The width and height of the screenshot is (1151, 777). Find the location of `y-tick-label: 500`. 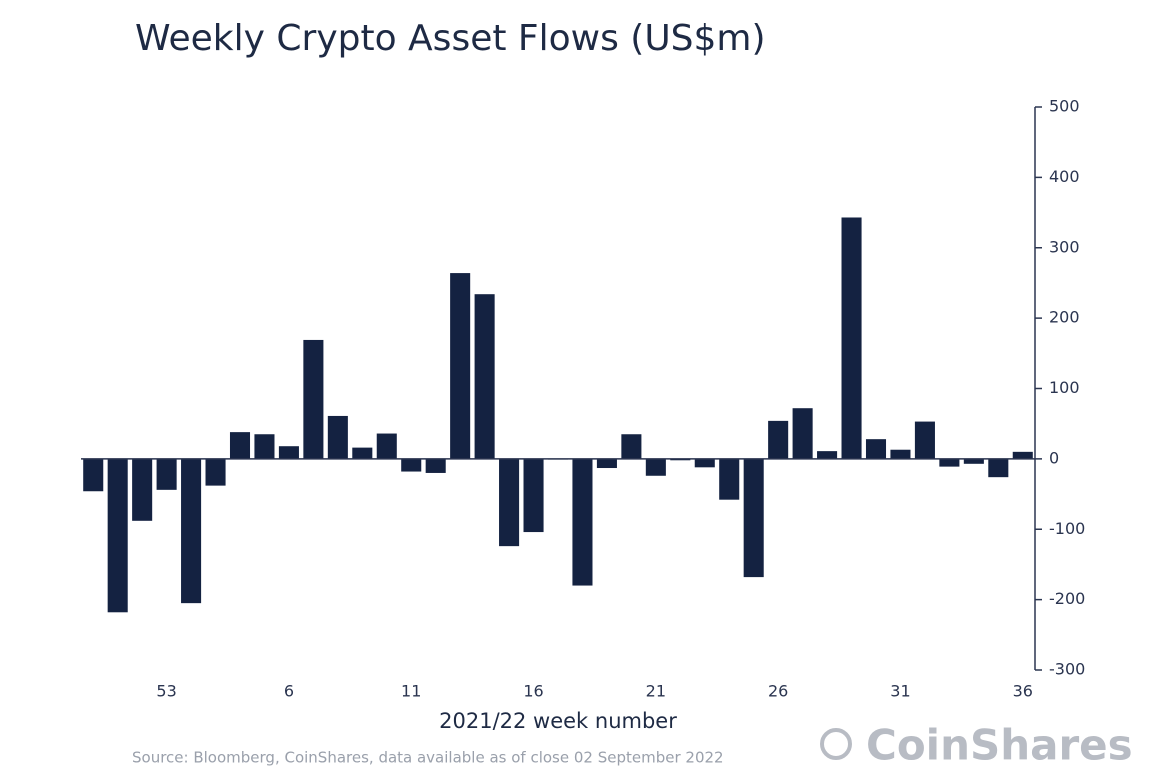

y-tick-label: 500 is located at coordinates (1064, 106).